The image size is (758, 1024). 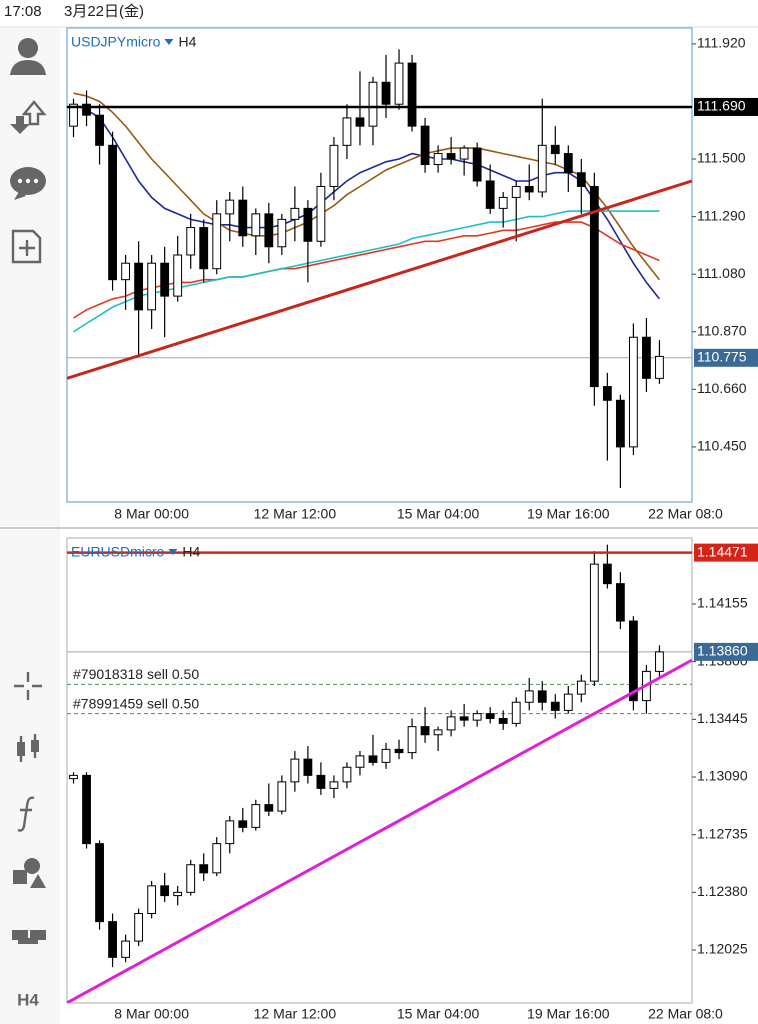 What do you see at coordinates (722, 603) in the screenshot?
I see `y-tick-label: 1.14155` at bounding box center [722, 603].